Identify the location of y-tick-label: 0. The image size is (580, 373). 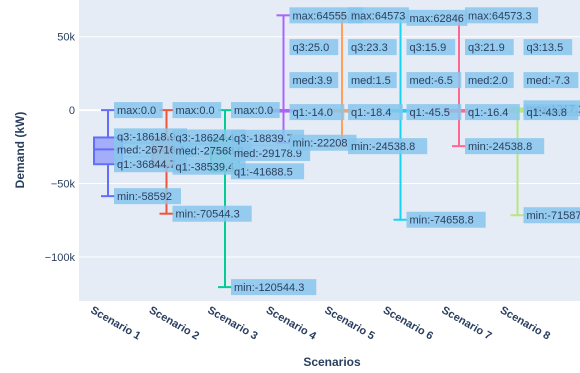
(72, 111).